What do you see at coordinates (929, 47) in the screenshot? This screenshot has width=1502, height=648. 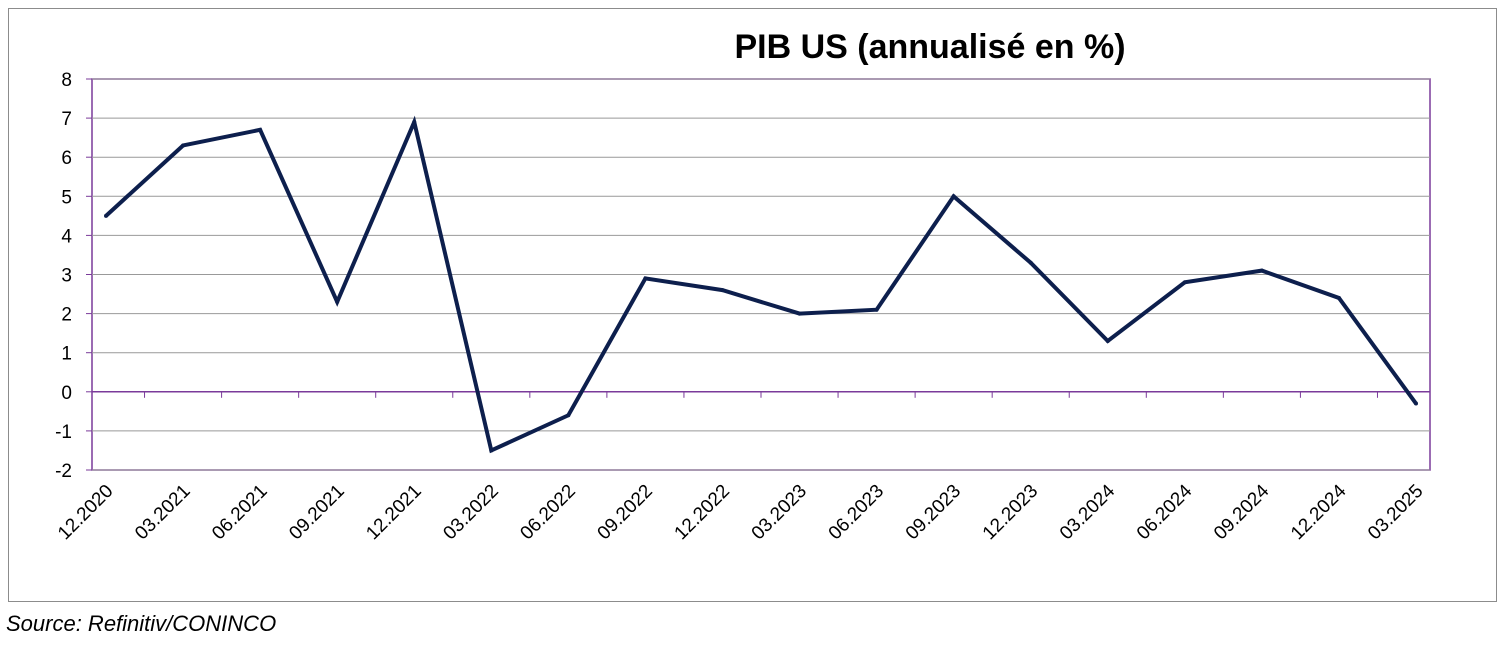 I see `chart-title: PIB US (annualisé en %)` at bounding box center [929, 47].